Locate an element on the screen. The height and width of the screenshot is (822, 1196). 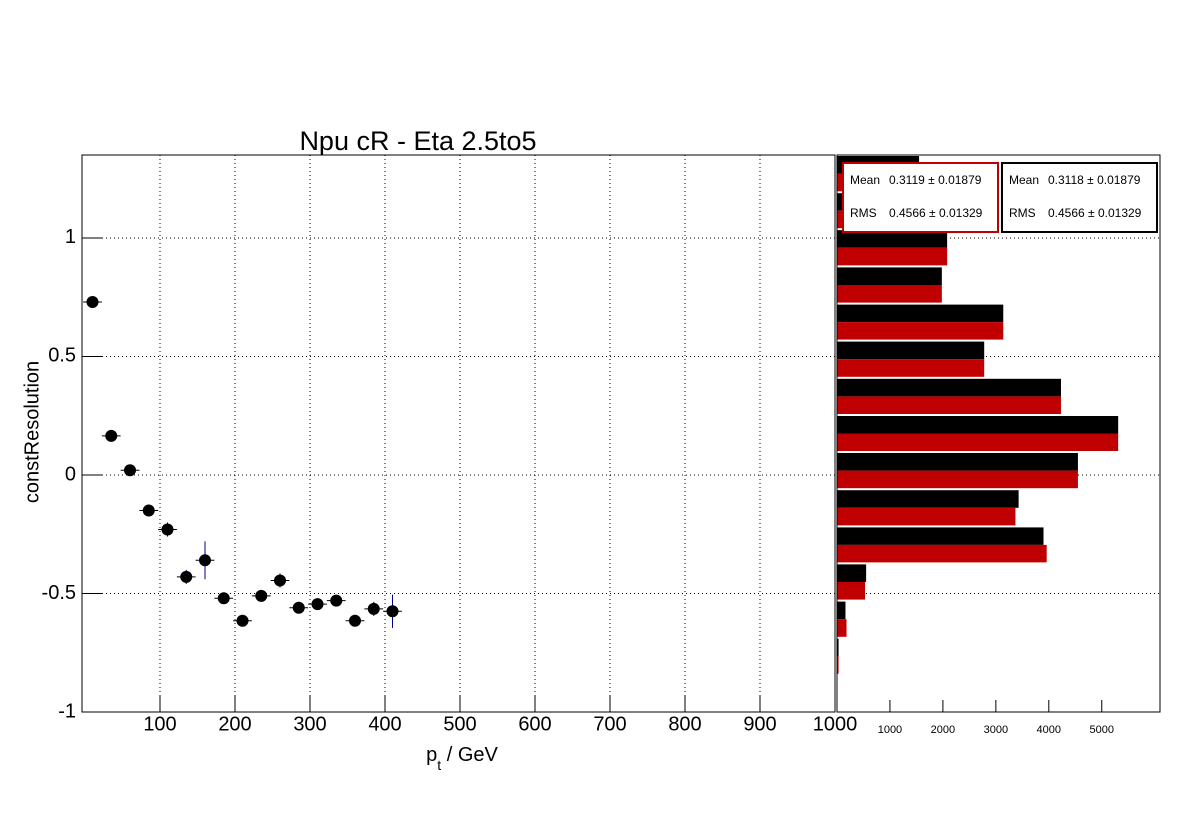
x-axis-label: pt / GeV is located at coordinates (462, 758).